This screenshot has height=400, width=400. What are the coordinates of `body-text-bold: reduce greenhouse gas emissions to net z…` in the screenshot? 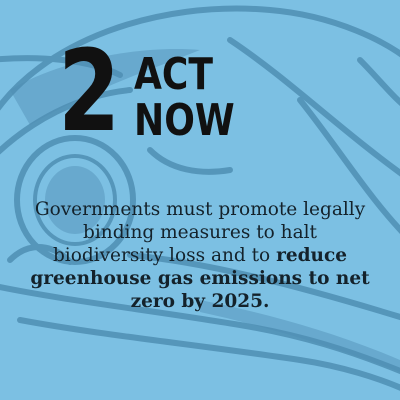 It's located at (200, 278).